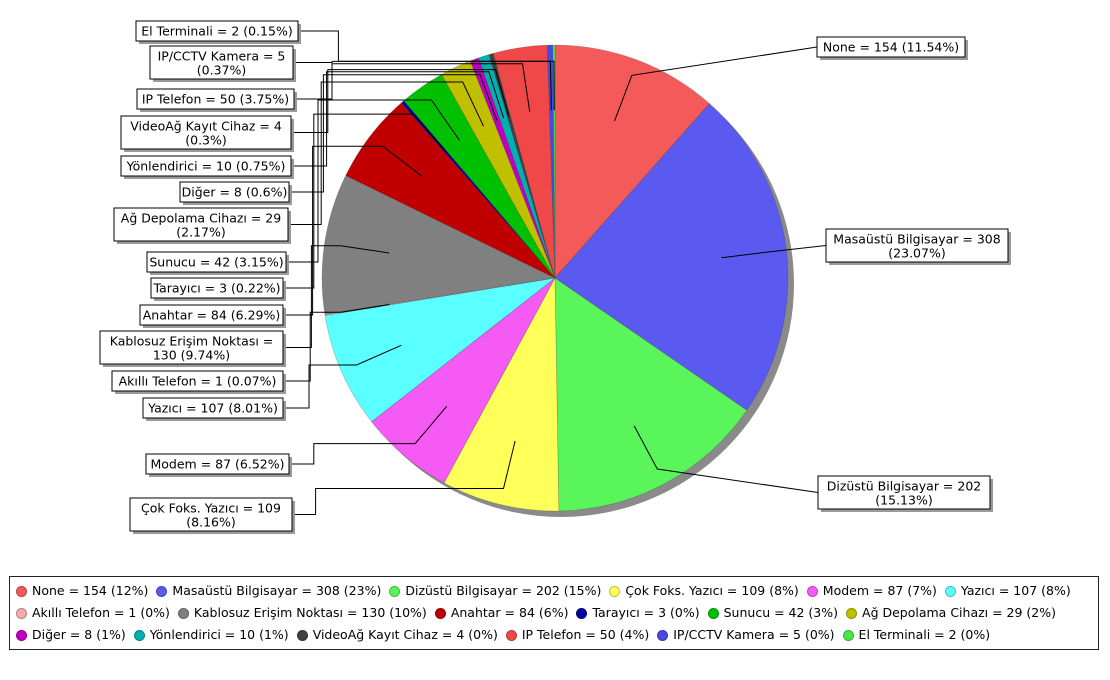 Image resolution: width=1110 pixels, height=680 pixels. I want to click on pie-slice-none, so click(632, 161).